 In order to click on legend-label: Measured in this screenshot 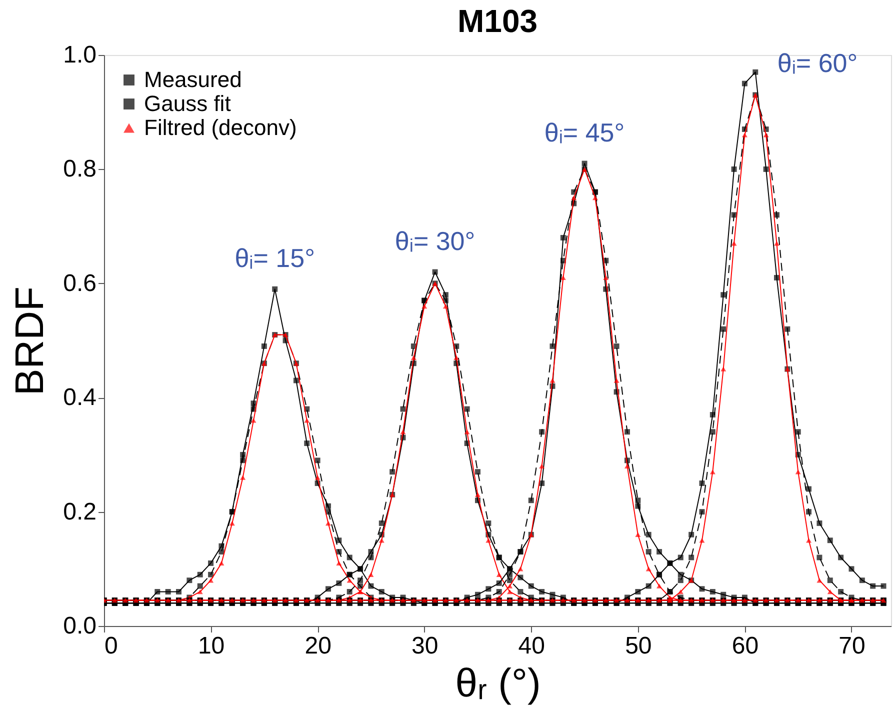, I will do `click(193, 79)`.